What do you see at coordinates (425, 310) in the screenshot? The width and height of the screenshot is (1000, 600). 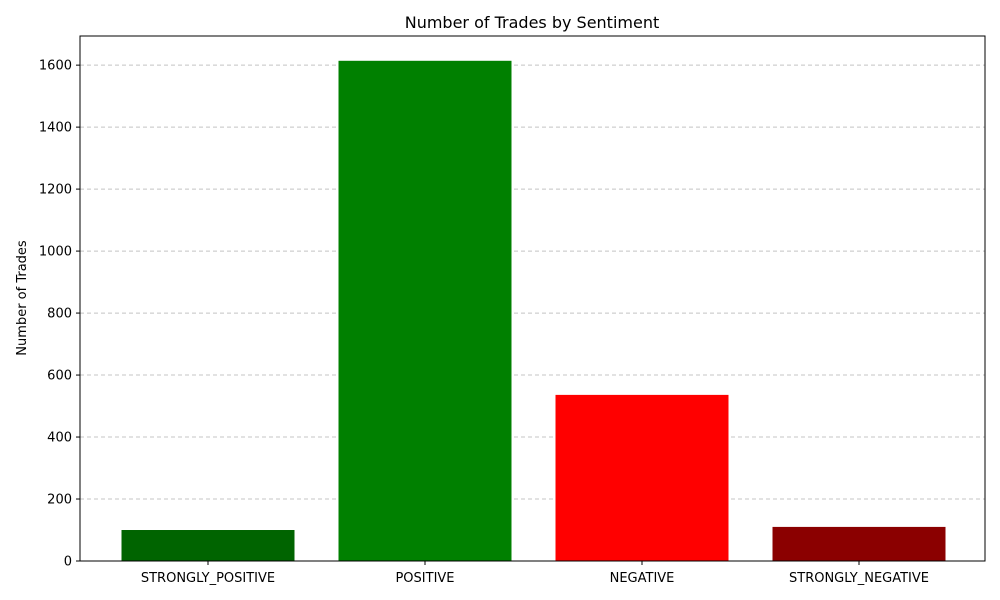 I see `bar-positive` at bounding box center [425, 310].